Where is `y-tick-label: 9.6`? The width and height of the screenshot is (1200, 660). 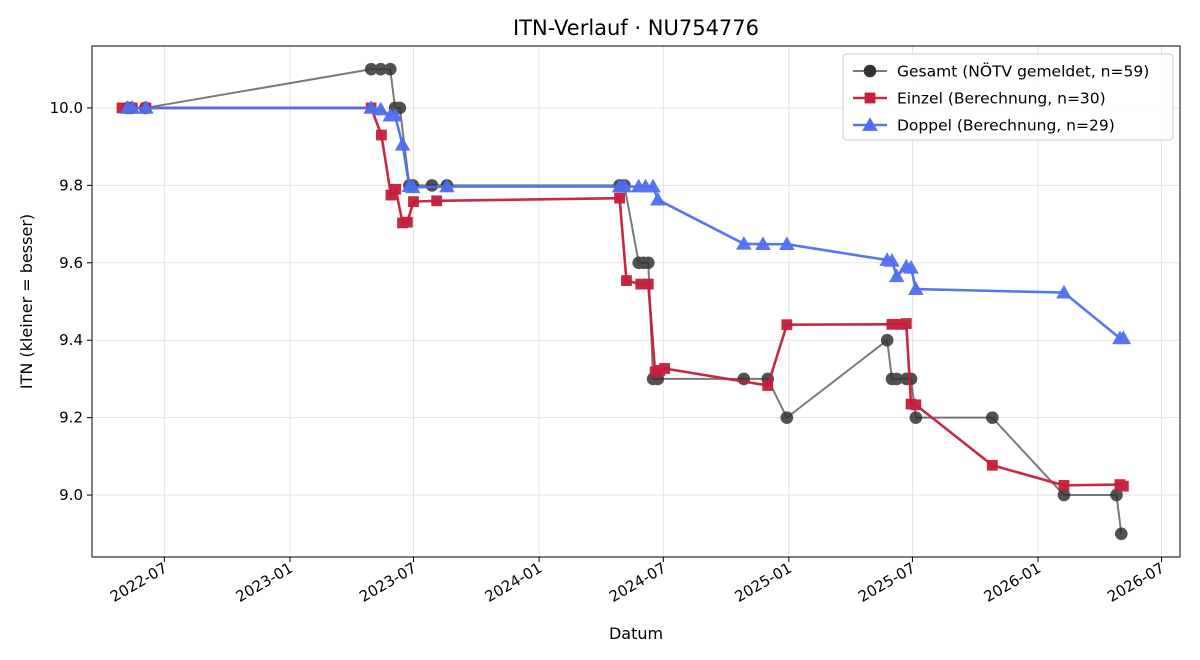
y-tick-label: 9.6 is located at coordinates (71, 263).